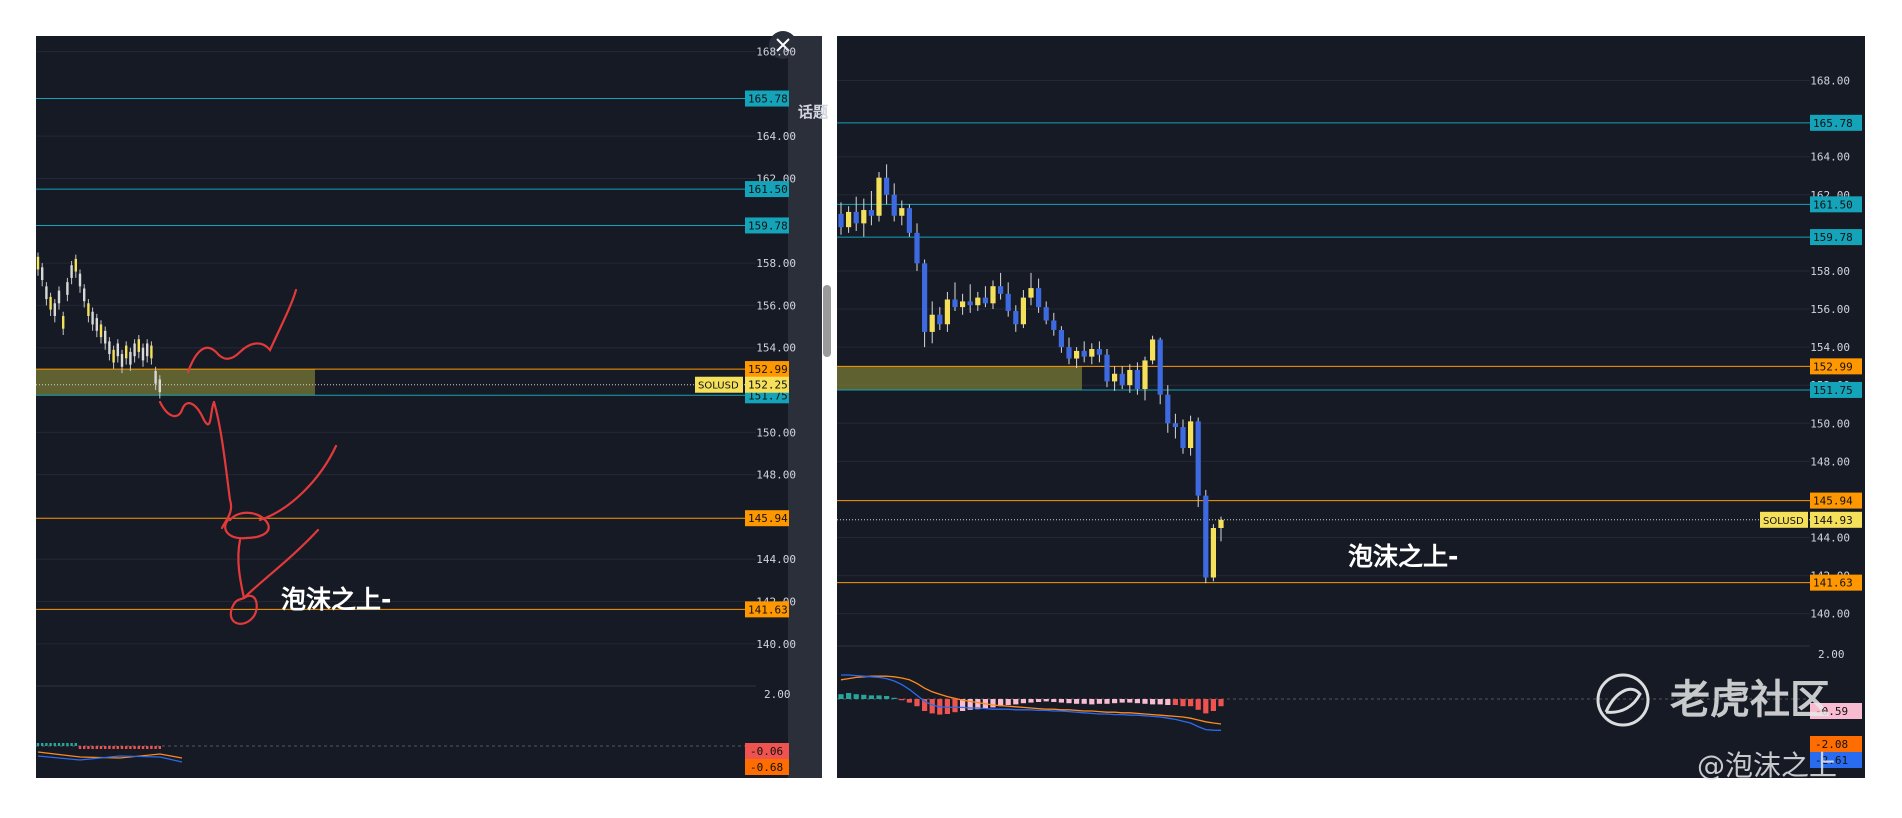  I want to click on macd-line, so click(1031, 702).